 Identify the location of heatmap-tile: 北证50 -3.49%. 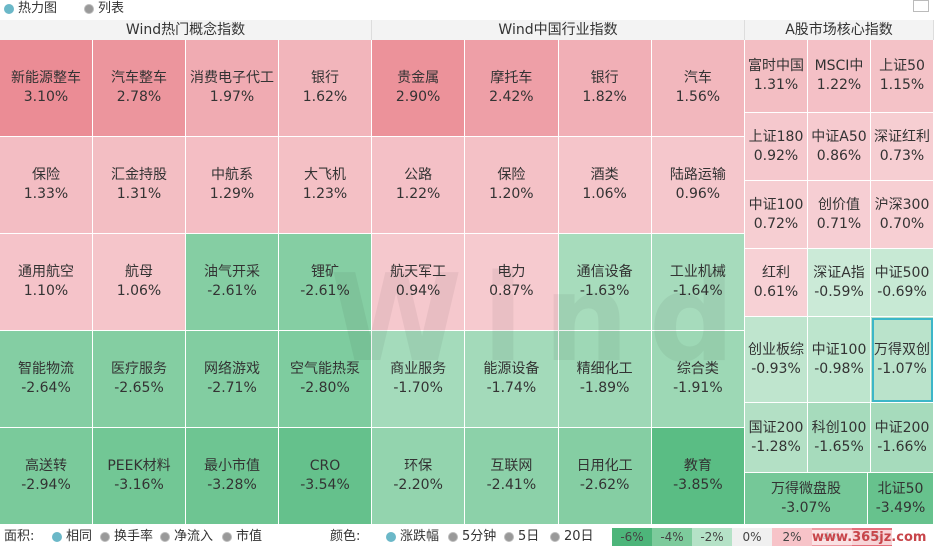
(901, 499).